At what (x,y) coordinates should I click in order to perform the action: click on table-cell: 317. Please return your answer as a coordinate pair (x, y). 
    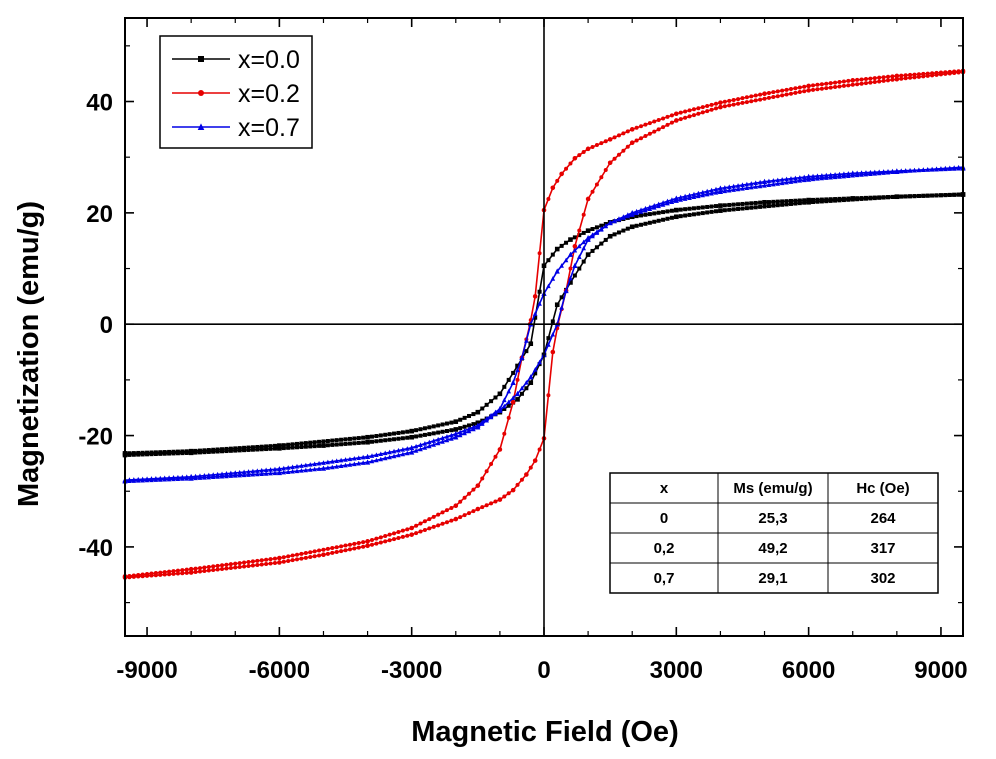
    Looking at the image, I should click on (882, 548).